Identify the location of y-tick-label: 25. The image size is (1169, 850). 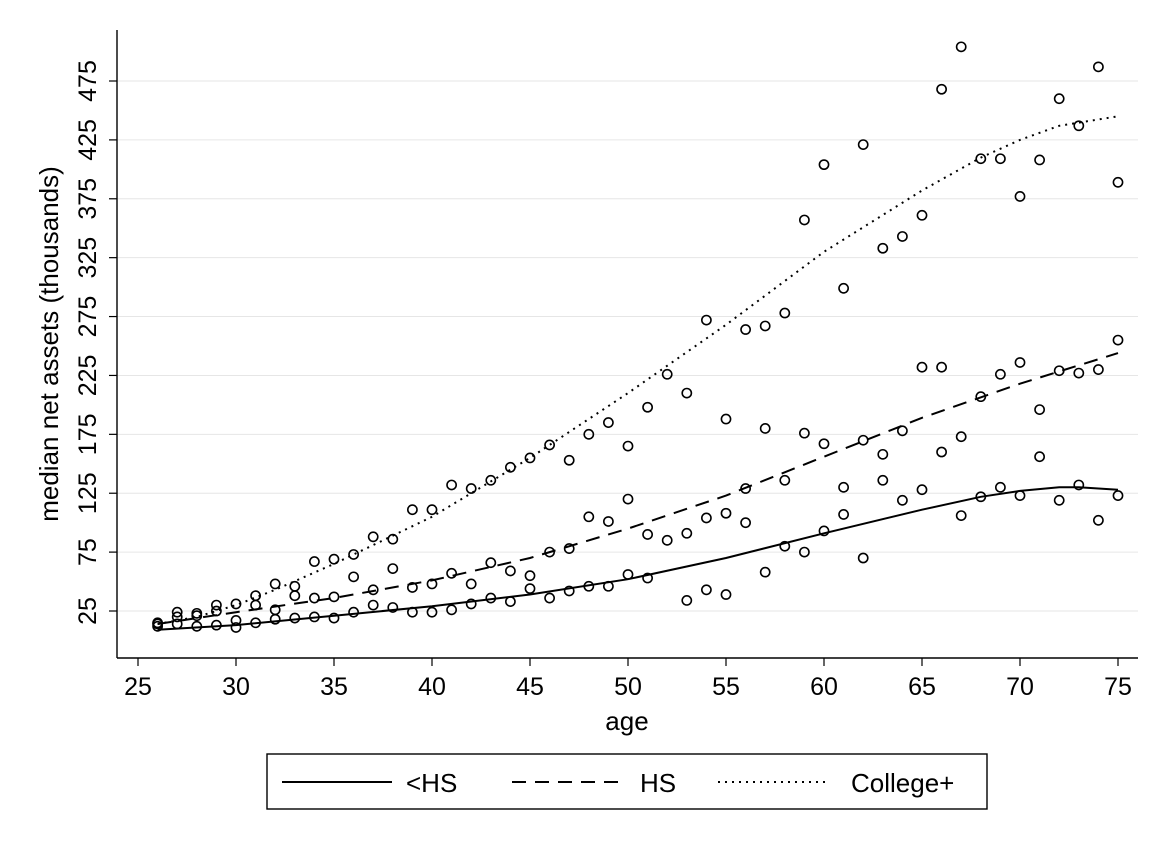
(88, 611).